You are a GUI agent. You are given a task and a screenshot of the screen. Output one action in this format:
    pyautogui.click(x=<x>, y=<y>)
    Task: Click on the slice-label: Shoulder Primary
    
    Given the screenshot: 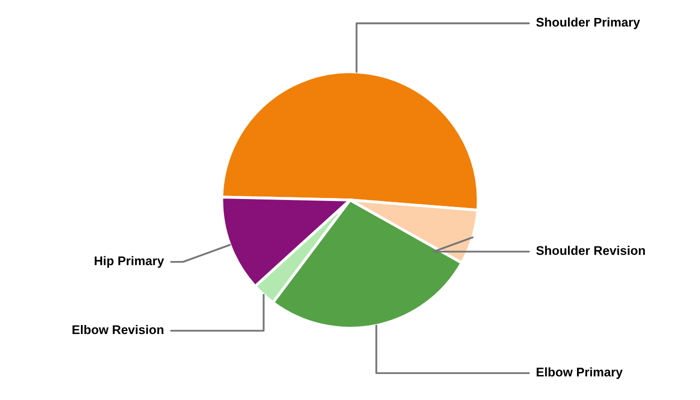 What is the action you would take?
    pyautogui.click(x=588, y=23)
    